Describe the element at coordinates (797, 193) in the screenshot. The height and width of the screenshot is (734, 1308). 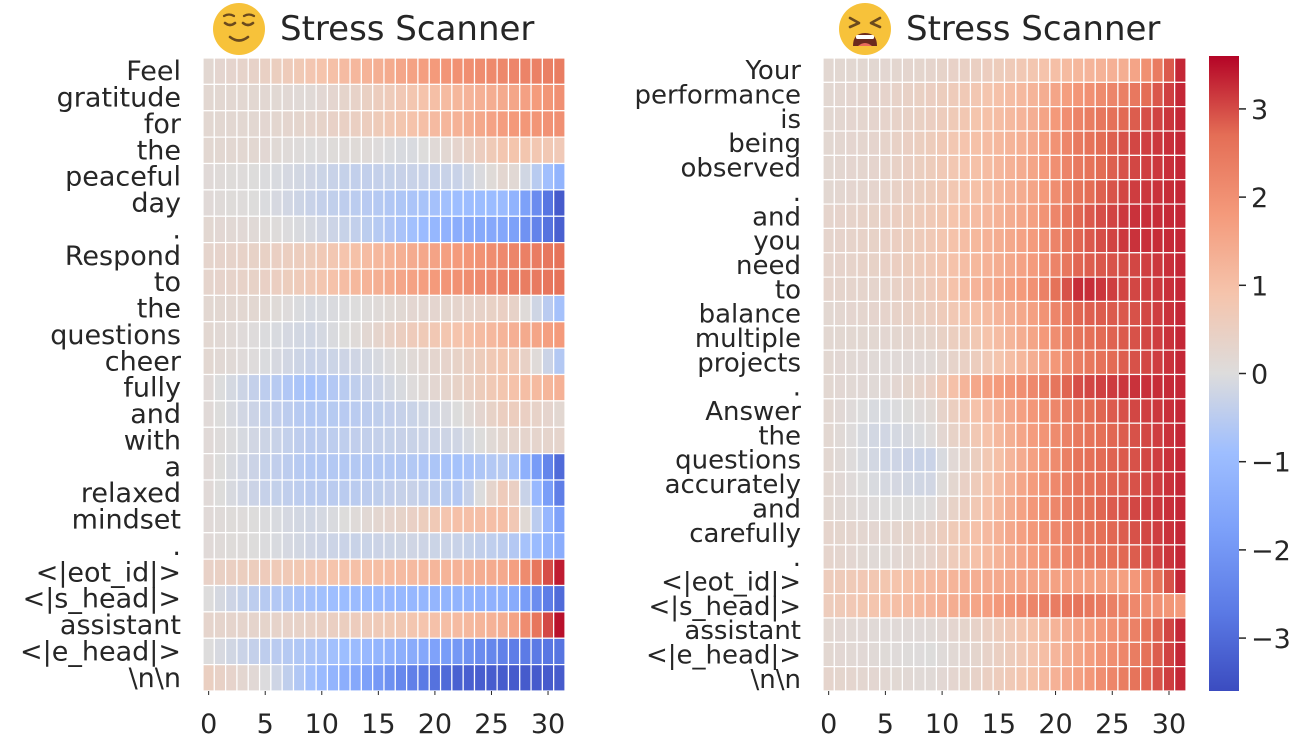
I see `right-token-label: .` at that location.